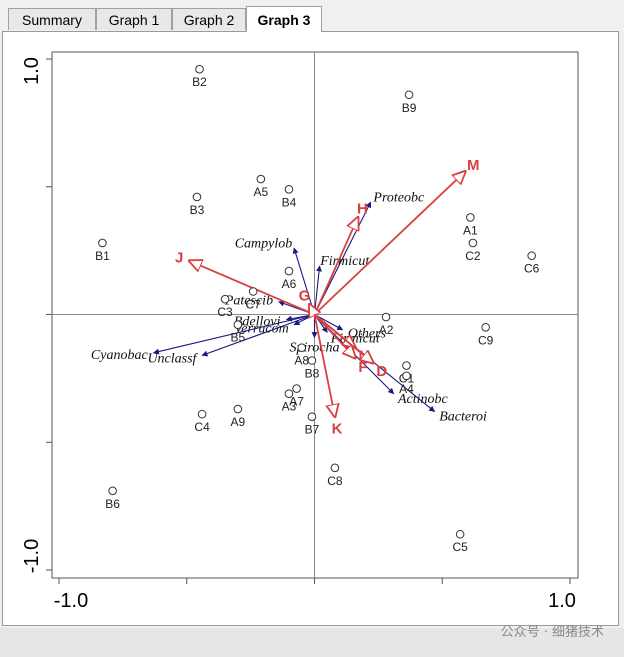  What do you see at coordinates (209, 19) in the screenshot?
I see `tab-graph-2: Graph 2` at bounding box center [209, 19].